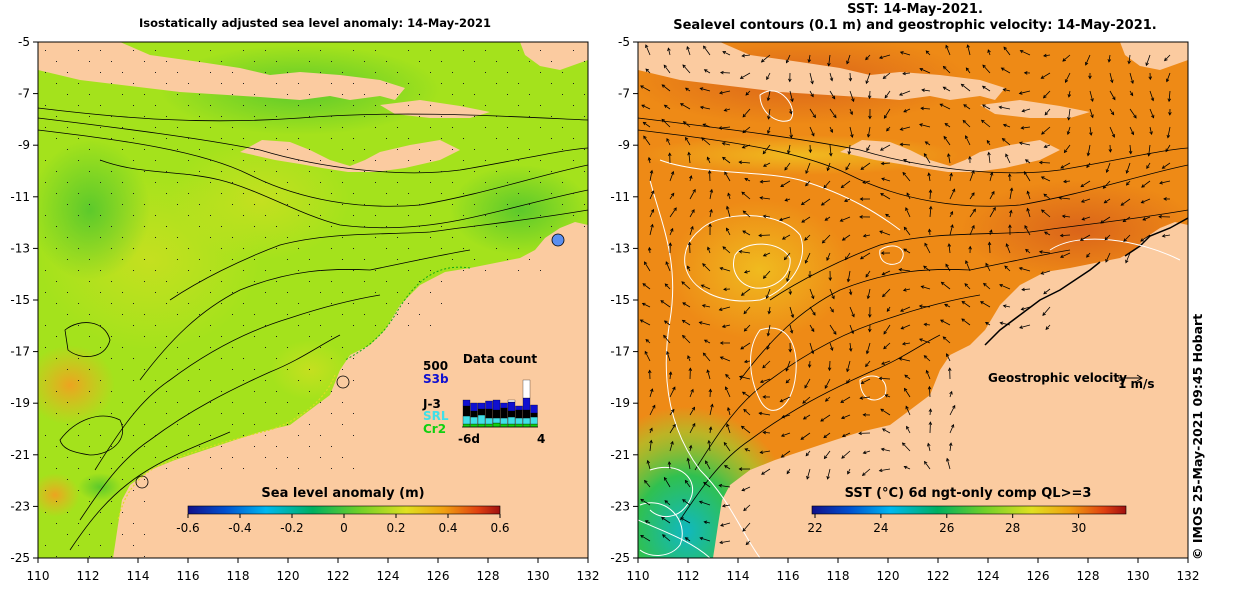 Image resolution: width=1250 pixels, height=590 pixels. Describe the element at coordinates (1188, 576) in the screenshot. I see `x-tick-label: 132` at that location.